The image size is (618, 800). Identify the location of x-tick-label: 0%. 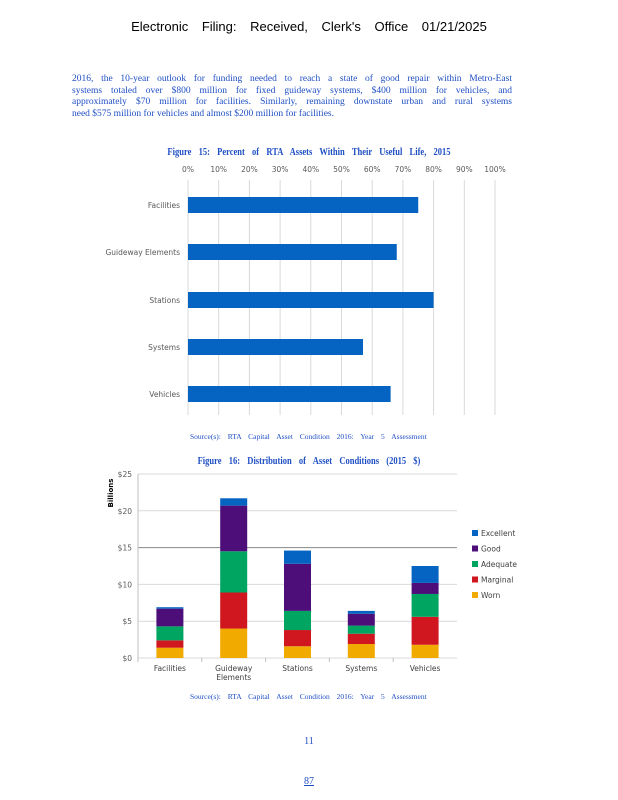
(188, 169).